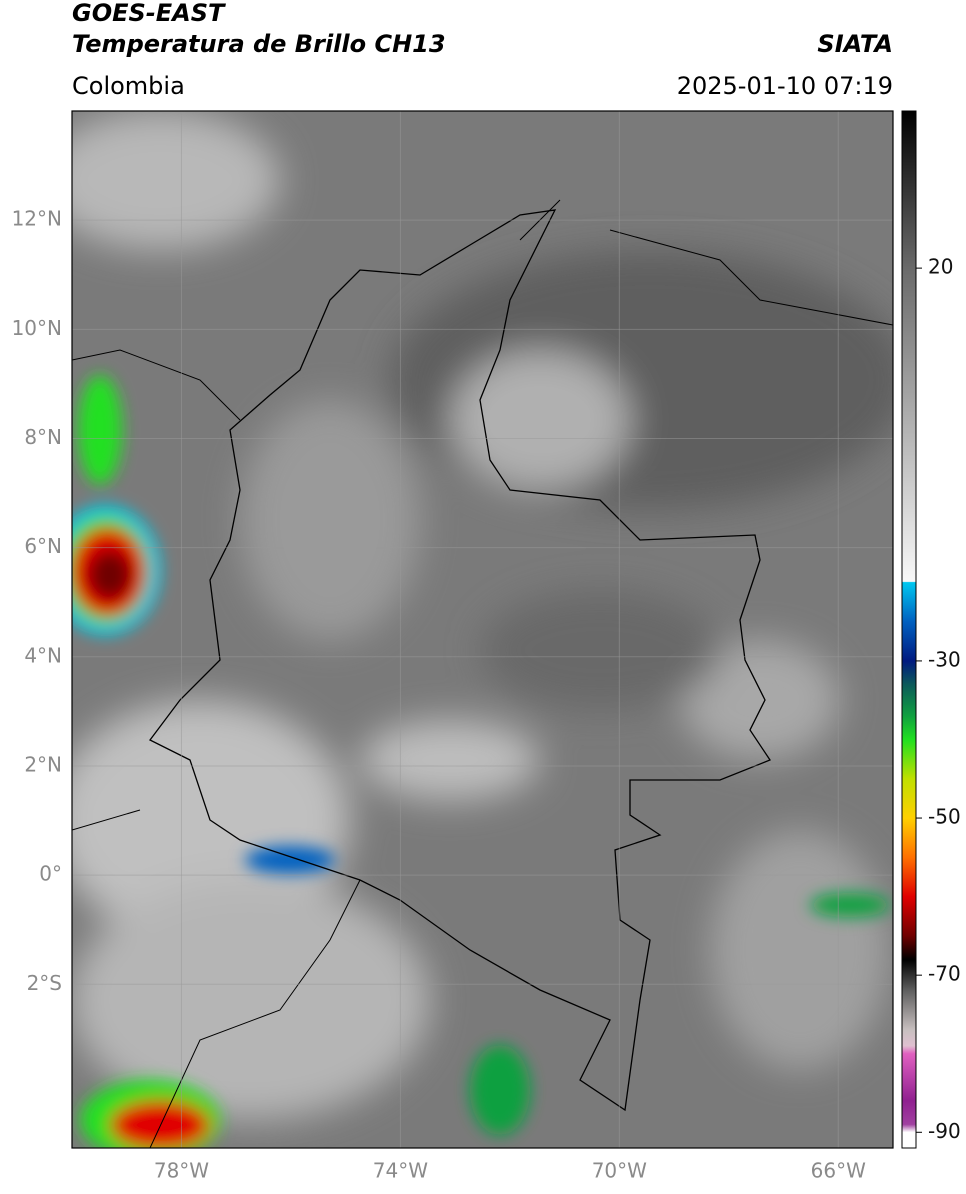 This screenshot has height=1194, width=966. I want to click on x-tick-label: 74°W, so click(400, 1171).